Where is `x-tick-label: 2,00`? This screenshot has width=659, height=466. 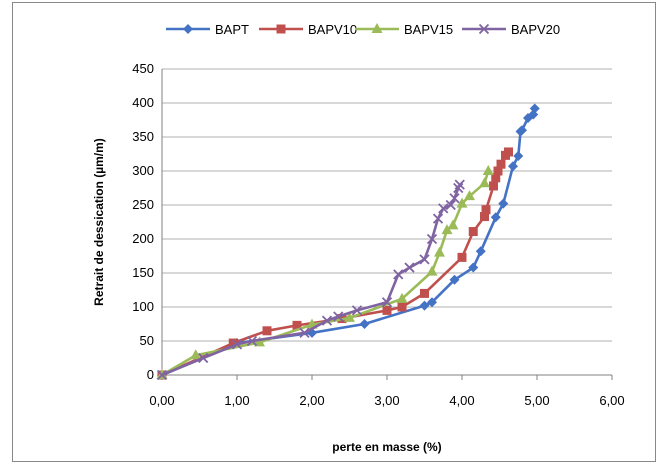
x-tick-label: 2,00 is located at coordinates (311, 400).